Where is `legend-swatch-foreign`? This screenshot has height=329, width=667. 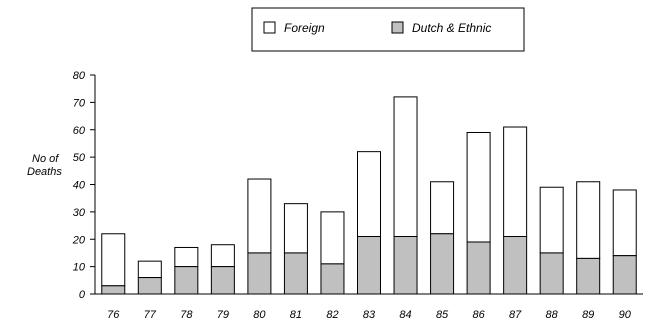
legend-swatch-foreign is located at coordinates (269, 27).